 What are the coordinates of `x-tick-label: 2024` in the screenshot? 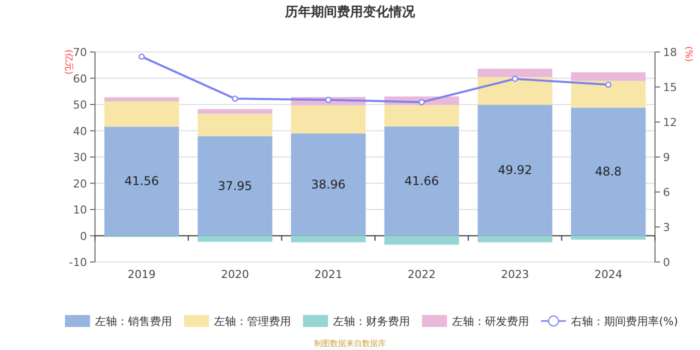 It's located at (608, 274).